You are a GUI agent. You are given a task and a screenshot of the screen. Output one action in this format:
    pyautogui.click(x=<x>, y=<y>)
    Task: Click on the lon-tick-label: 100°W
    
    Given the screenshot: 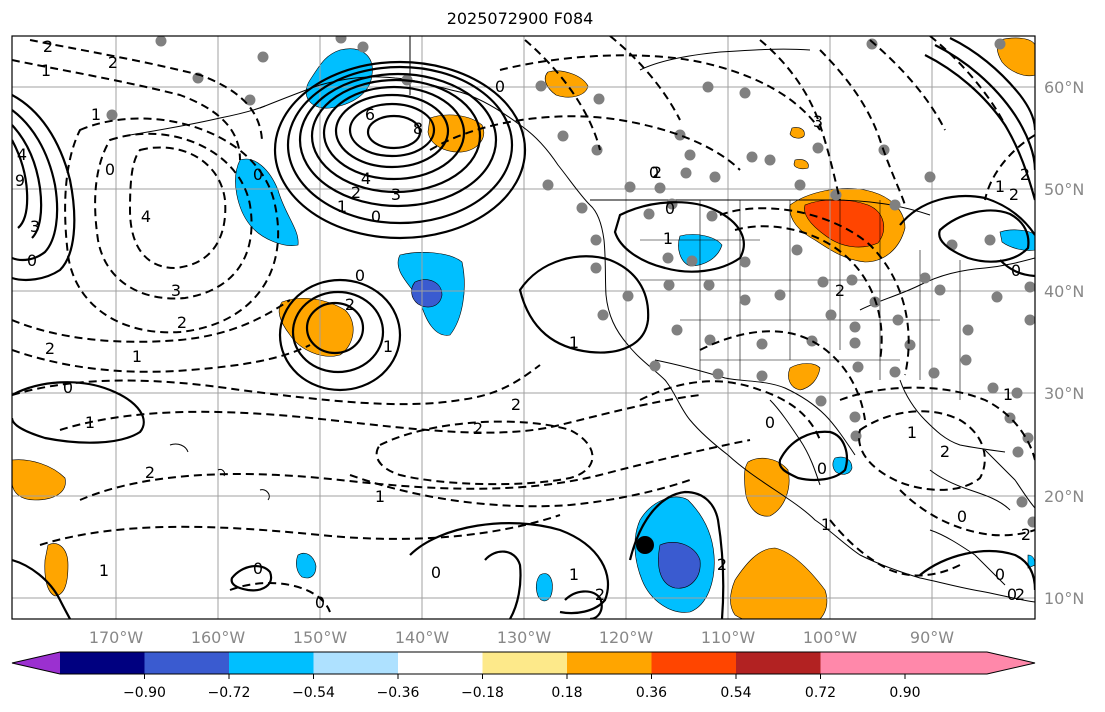 What is the action you would take?
    pyautogui.click(x=830, y=637)
    